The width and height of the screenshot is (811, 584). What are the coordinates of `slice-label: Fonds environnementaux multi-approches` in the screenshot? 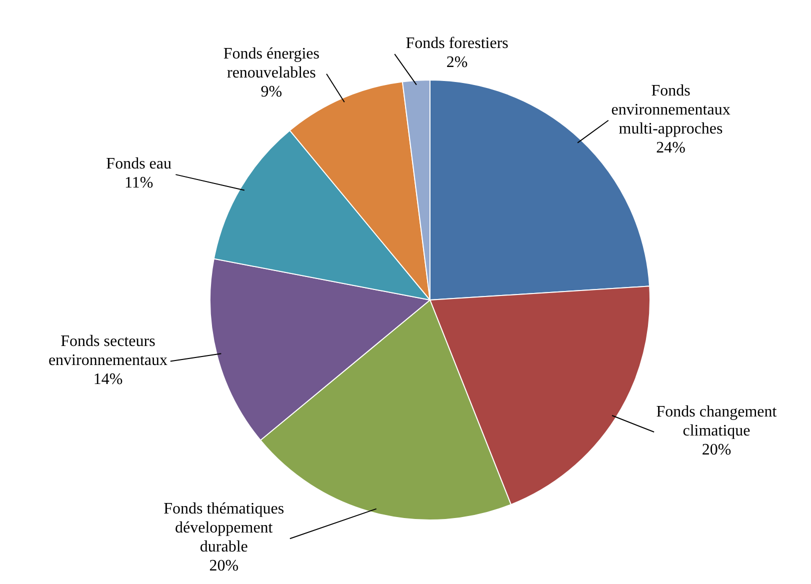 It's located at (670, 110).